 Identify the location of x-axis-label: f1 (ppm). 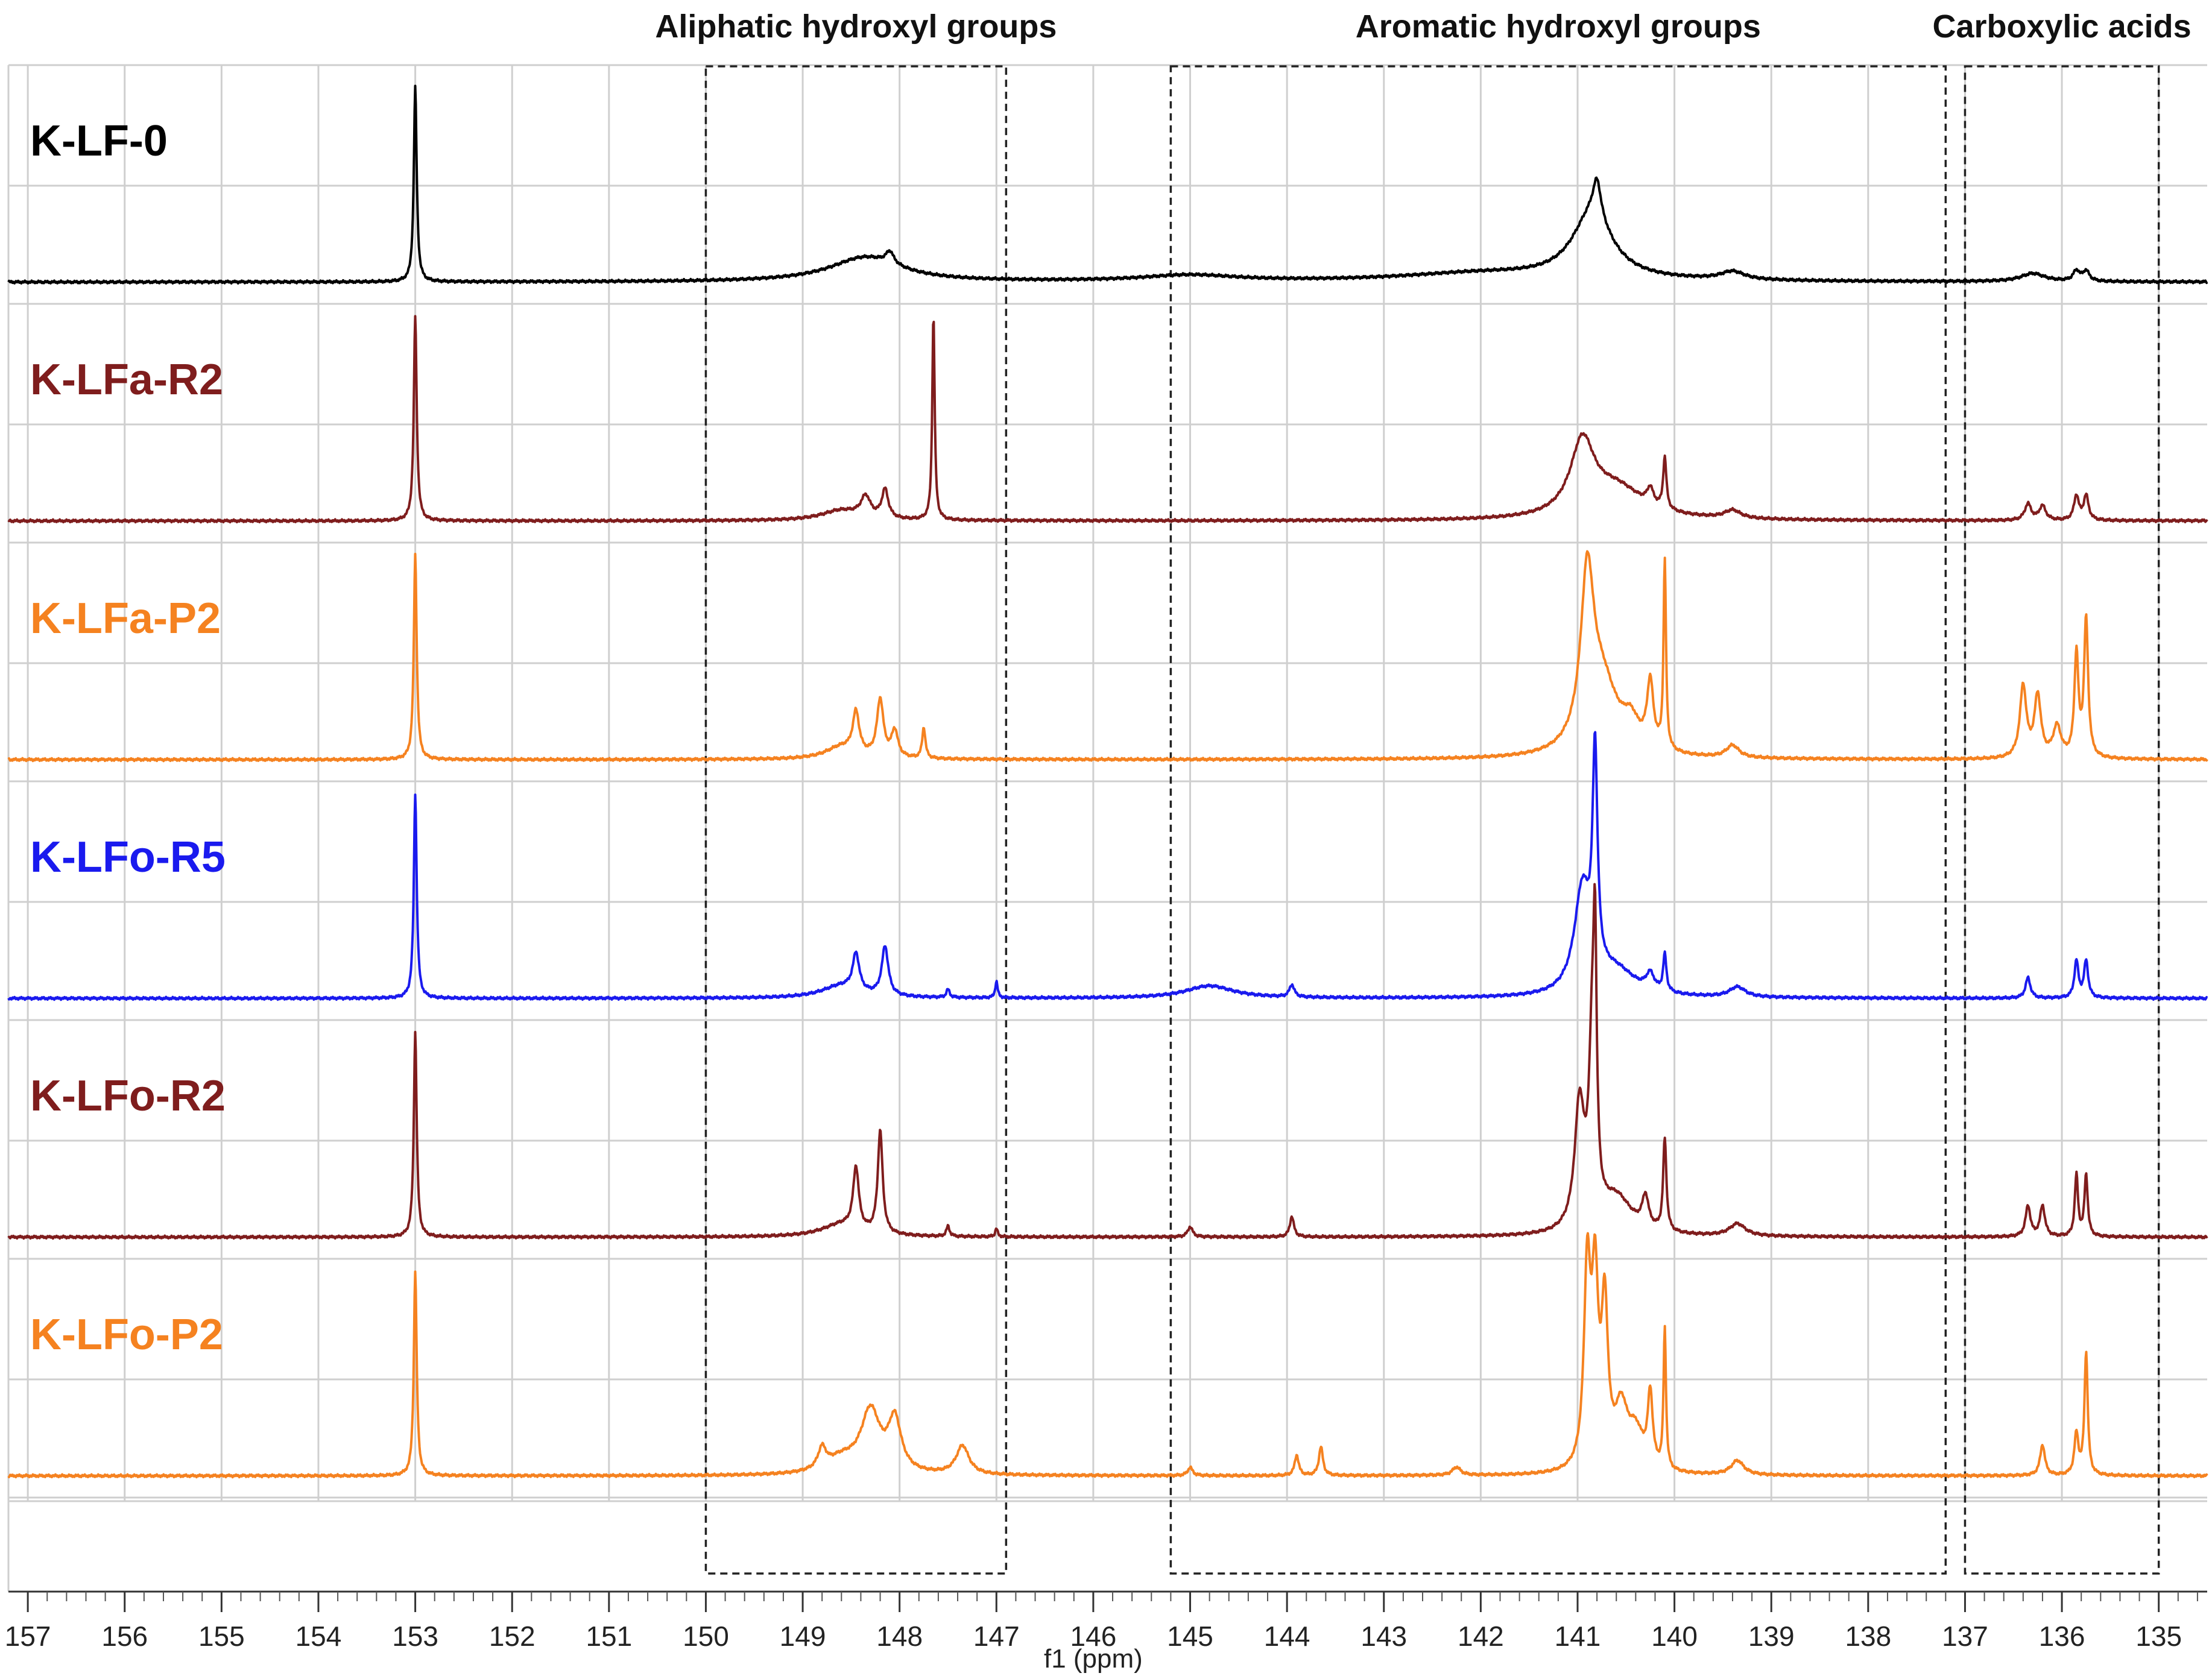
(1093, 1659).